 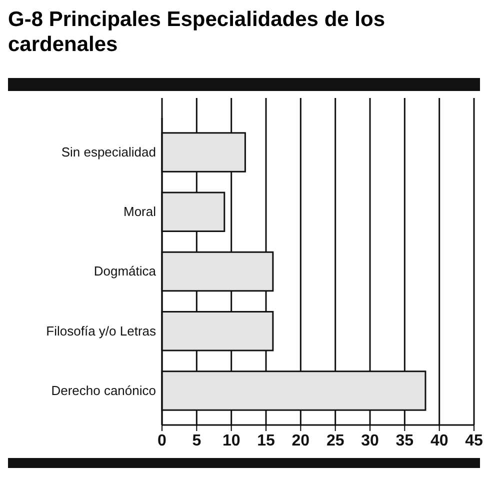 I want to click on y-tick-label: Filosofía y/o Letras, so click(x=101, y=330).